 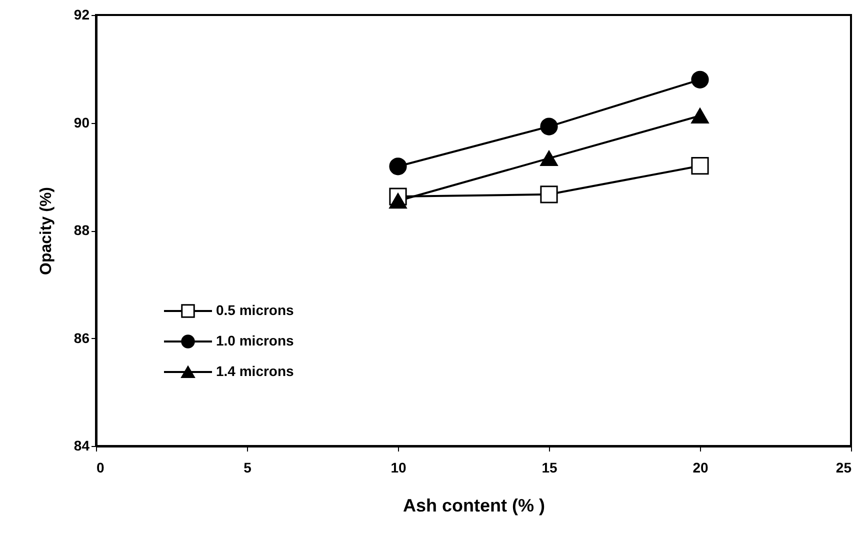 I want to click on x-tick-label: 15, so click(x=550, y=468).